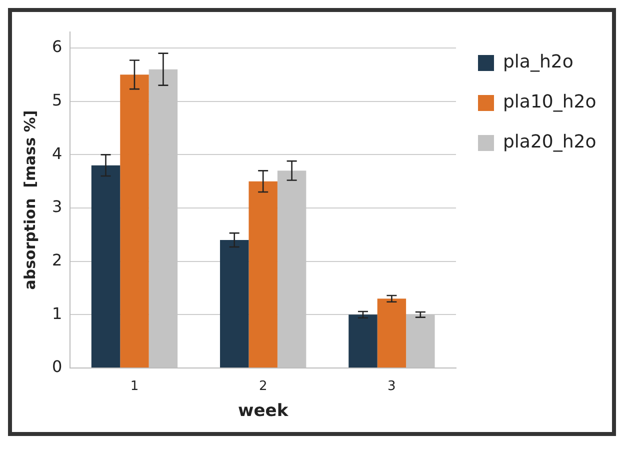 Image resolution: width=632 pixels, height=450 pixels. I want to click on y-axis-title: absorption [mass %], so click(29, 200).